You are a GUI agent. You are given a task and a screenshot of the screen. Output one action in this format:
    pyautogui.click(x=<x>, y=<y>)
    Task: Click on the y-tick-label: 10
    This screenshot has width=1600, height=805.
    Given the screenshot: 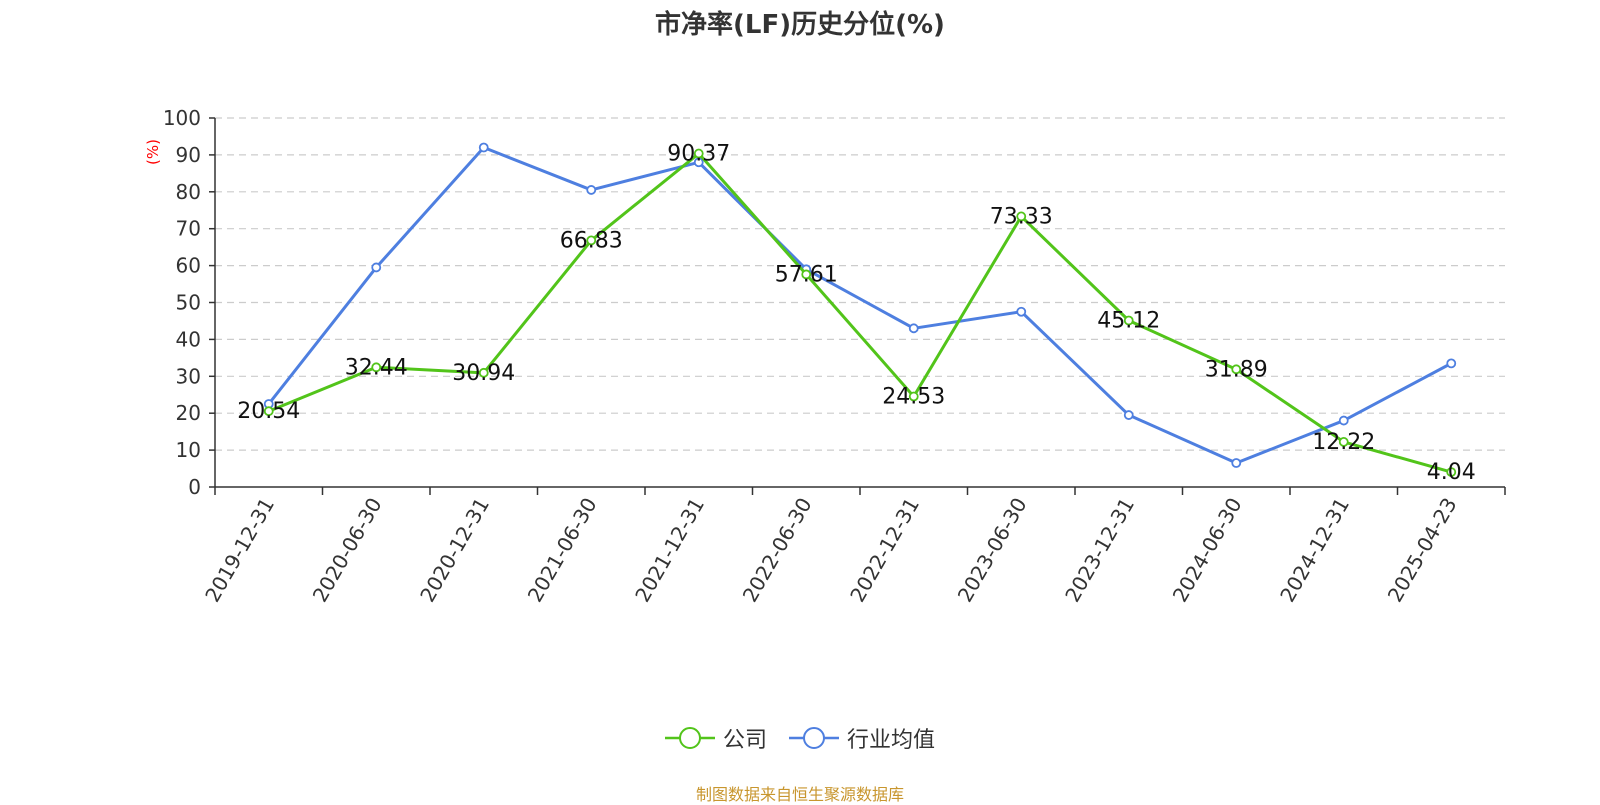 What is the action you would take?
    pyautogui.click(x=188, y=450)
    